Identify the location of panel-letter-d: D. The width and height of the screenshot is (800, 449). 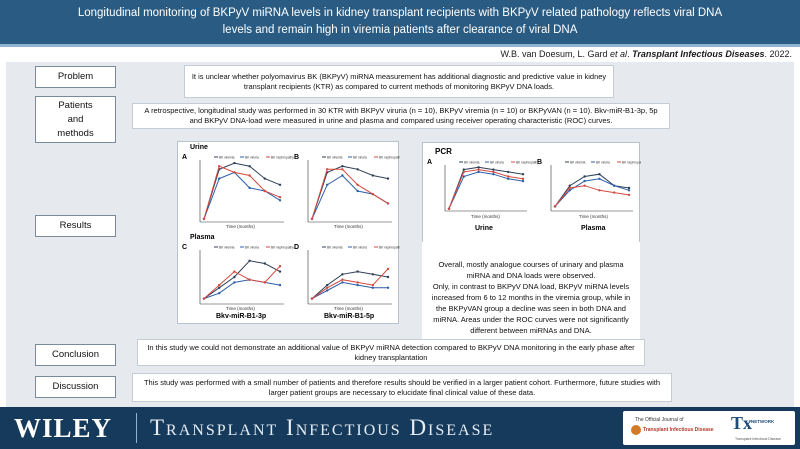
(297, 247).